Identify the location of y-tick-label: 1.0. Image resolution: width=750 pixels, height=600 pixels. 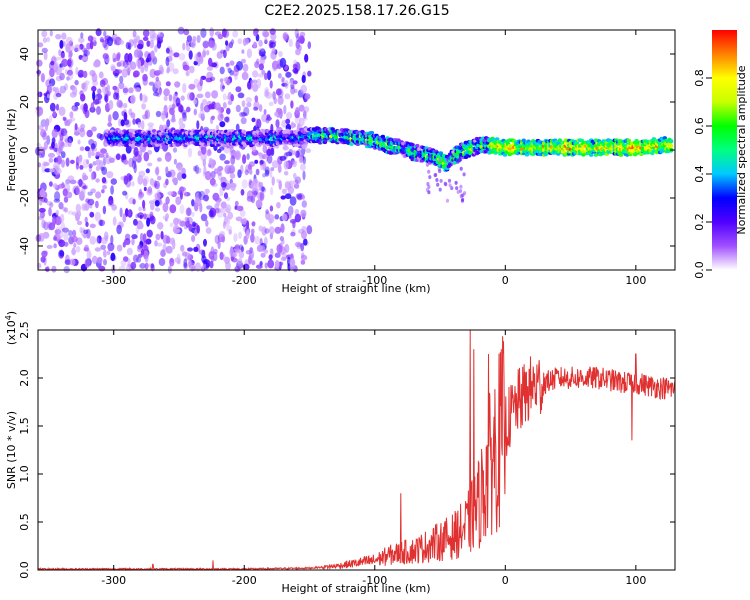
(24, 474).